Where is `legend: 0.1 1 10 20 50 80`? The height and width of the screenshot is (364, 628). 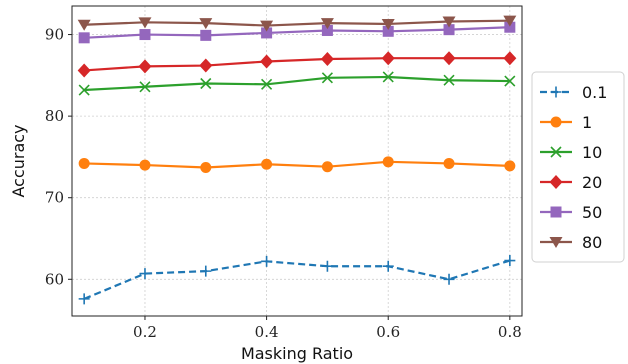
legend: 0.1 1 10 20 50 80 is located at coordinates (578, 167).